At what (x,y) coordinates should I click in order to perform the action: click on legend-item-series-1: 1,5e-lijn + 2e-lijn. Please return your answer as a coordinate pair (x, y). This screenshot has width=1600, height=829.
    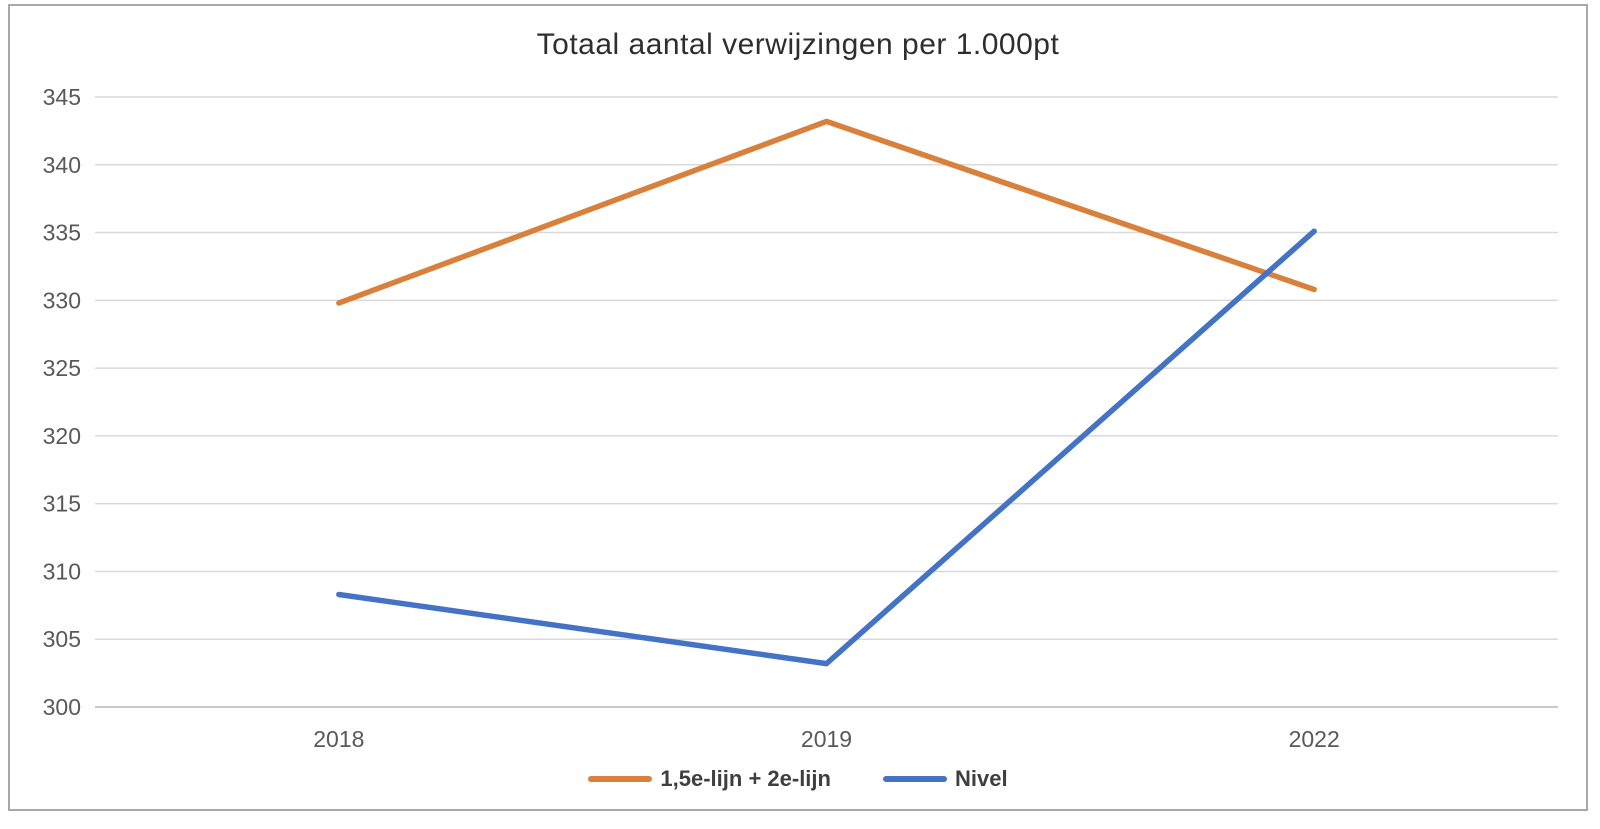
    Looking at the image, I should click on (709, 779).